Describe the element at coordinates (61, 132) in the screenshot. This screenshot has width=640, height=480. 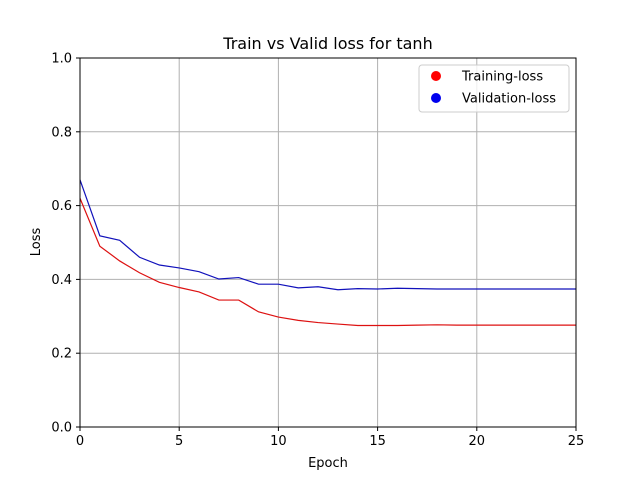
I see `y-tick-label: 0.8` at that location.